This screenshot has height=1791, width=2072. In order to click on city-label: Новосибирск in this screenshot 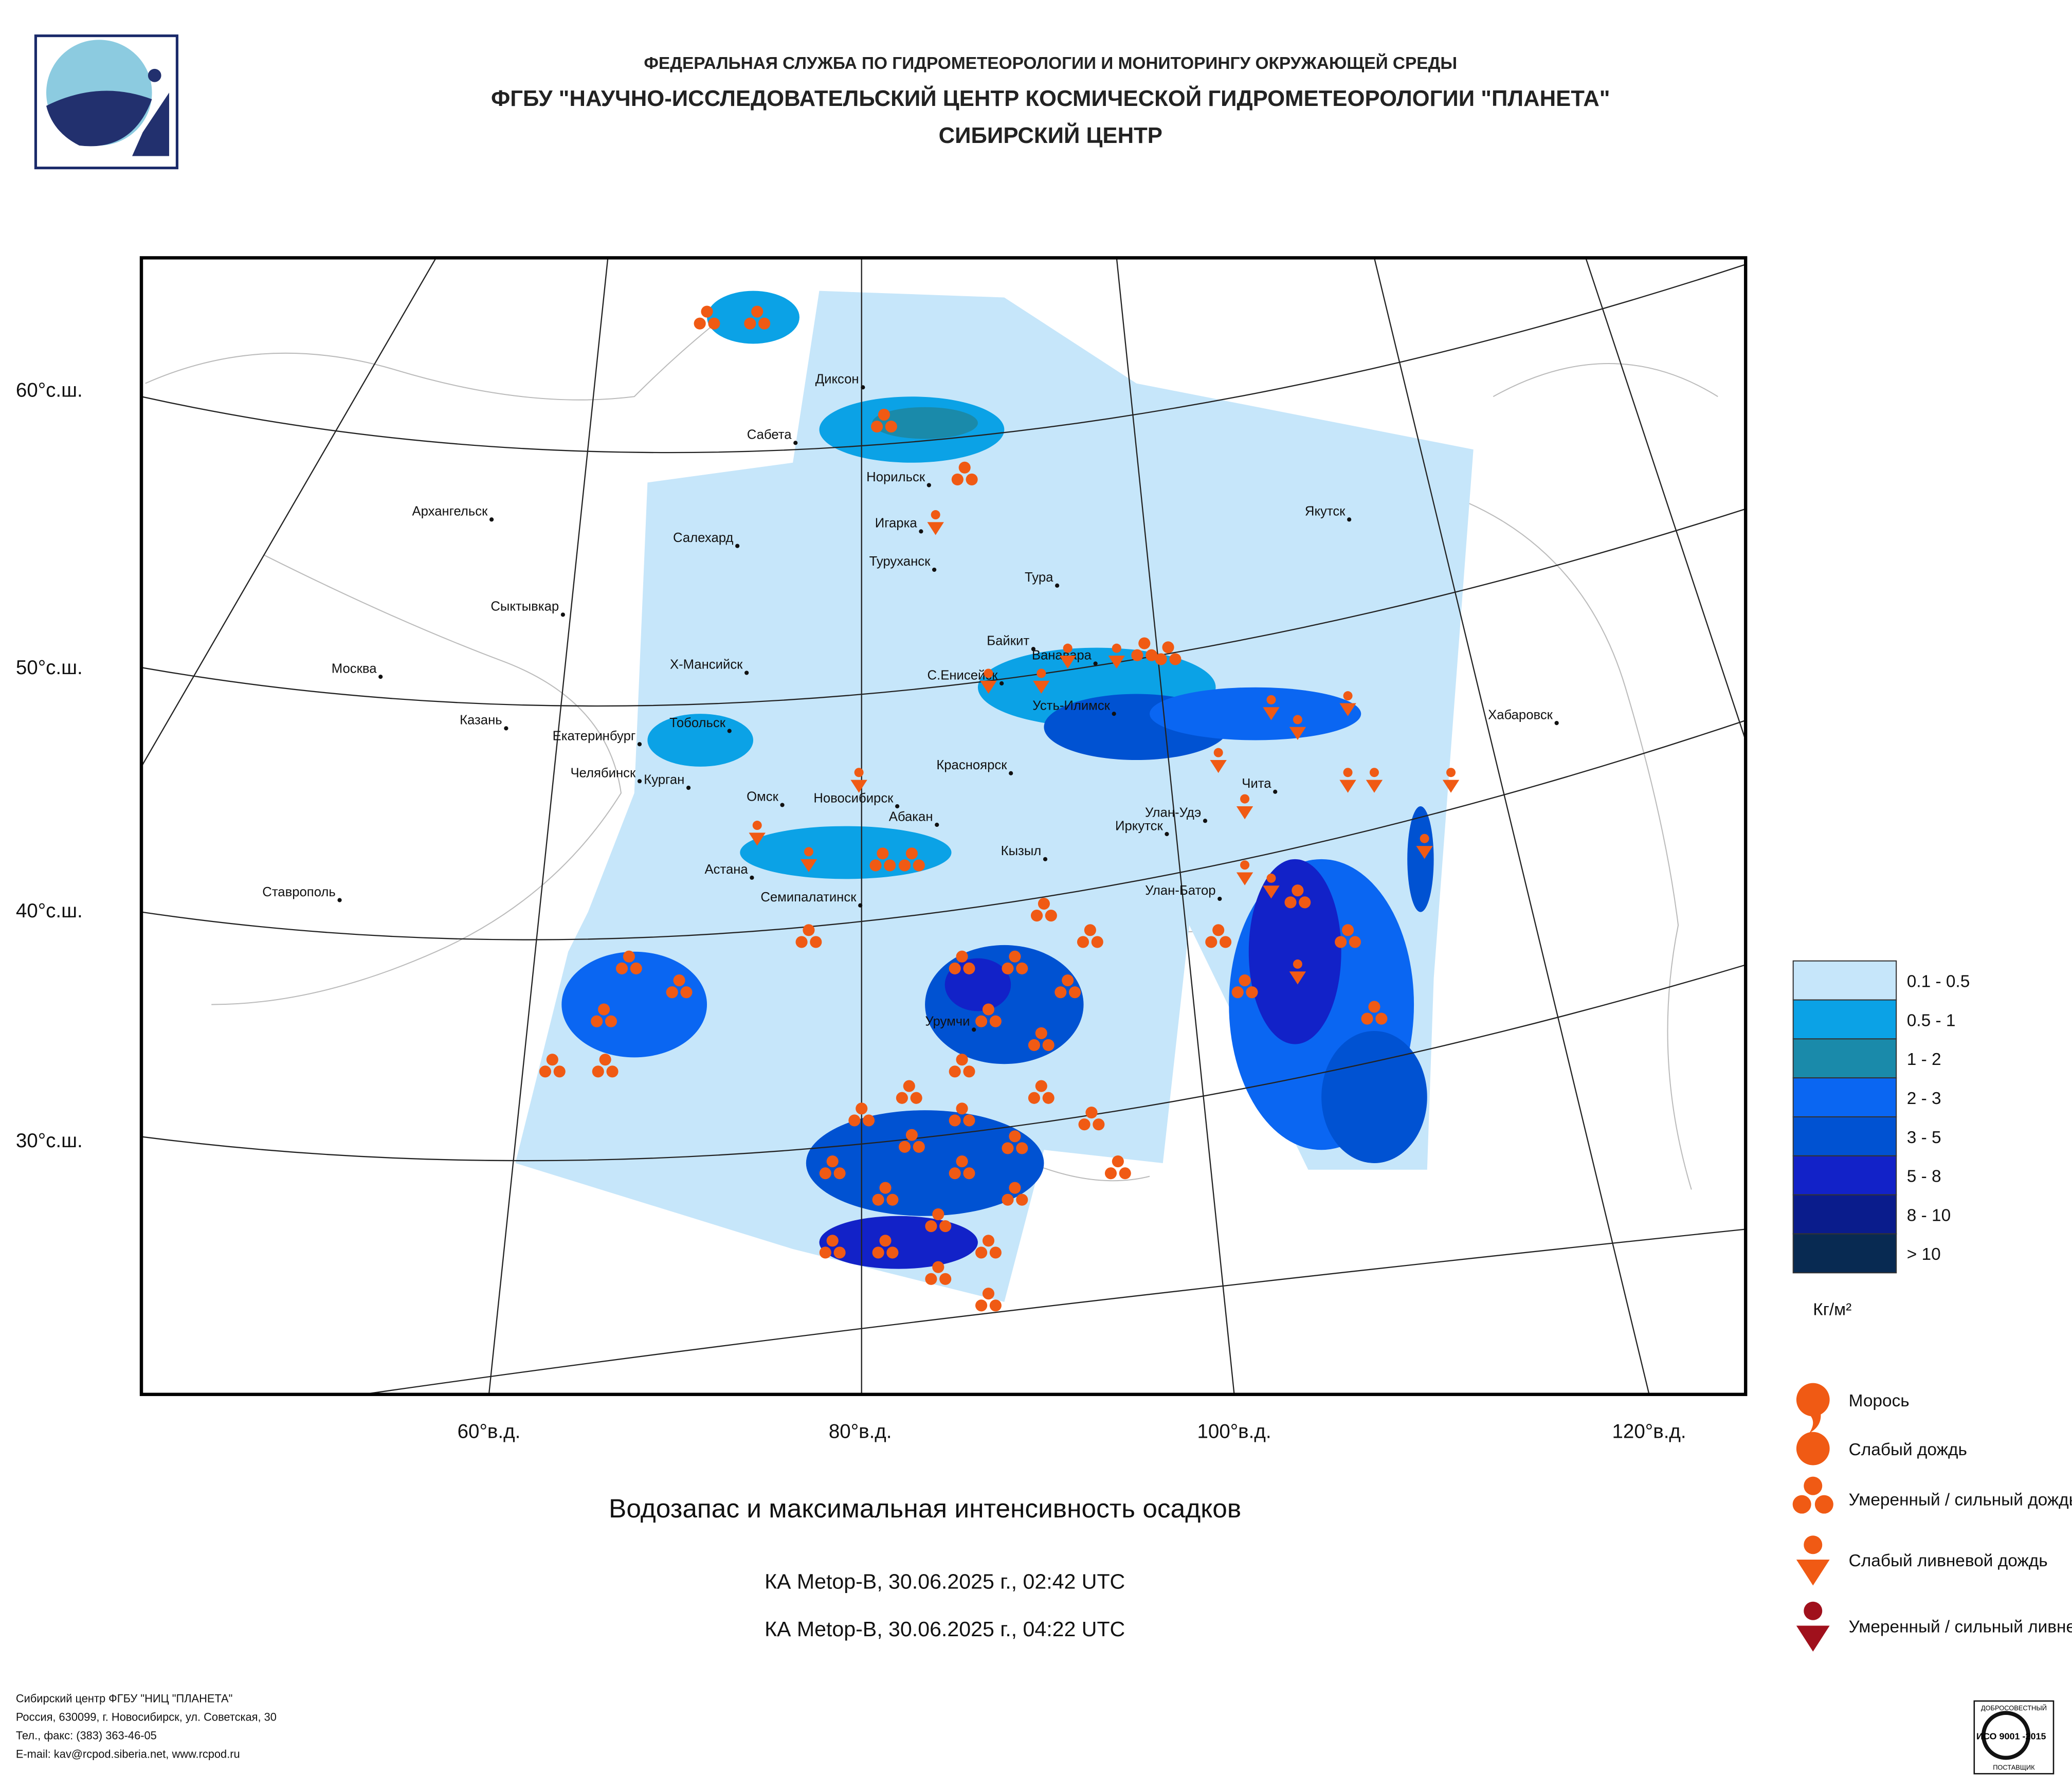, I will do `click(853, 798)`.